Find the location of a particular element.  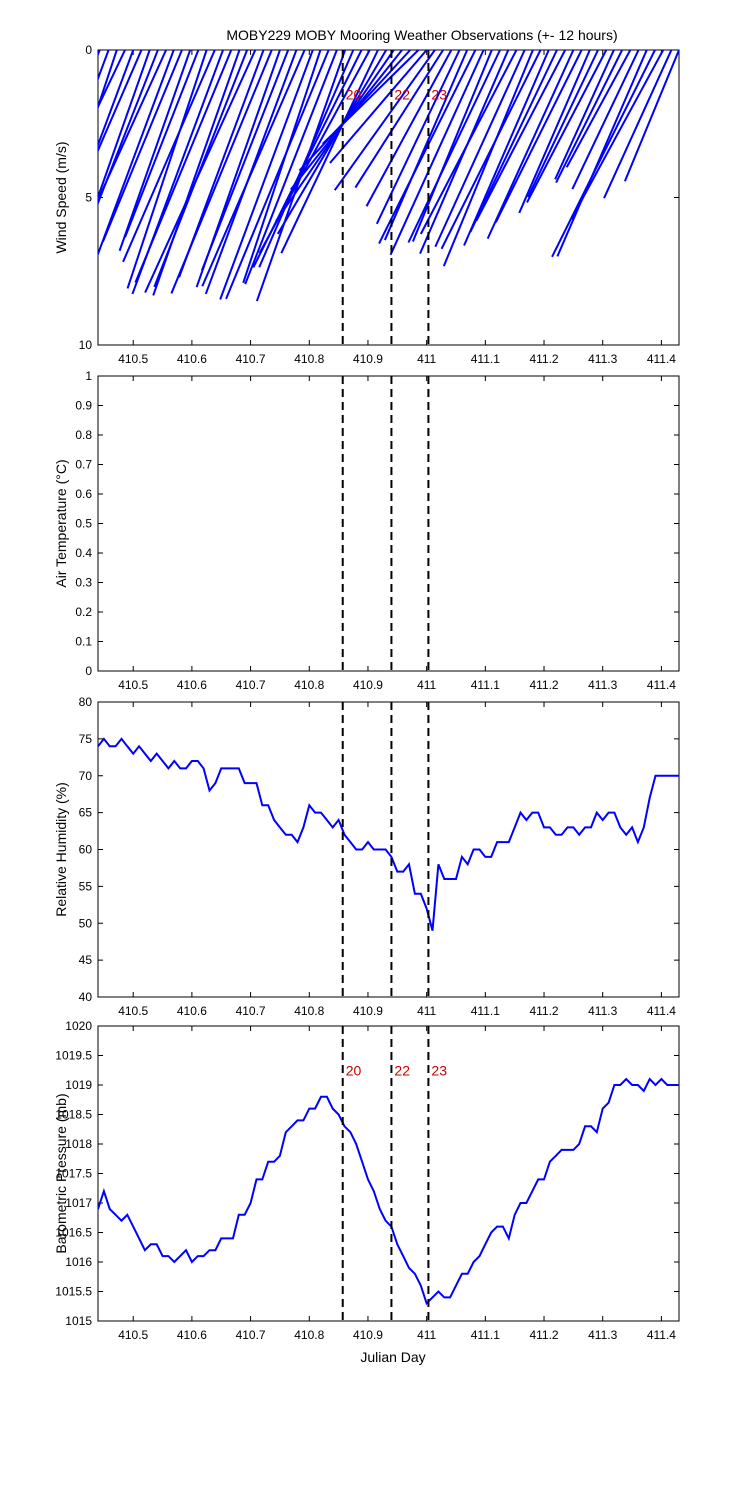

y-tick-label: 0.1 is located at coordinates (83, 642).